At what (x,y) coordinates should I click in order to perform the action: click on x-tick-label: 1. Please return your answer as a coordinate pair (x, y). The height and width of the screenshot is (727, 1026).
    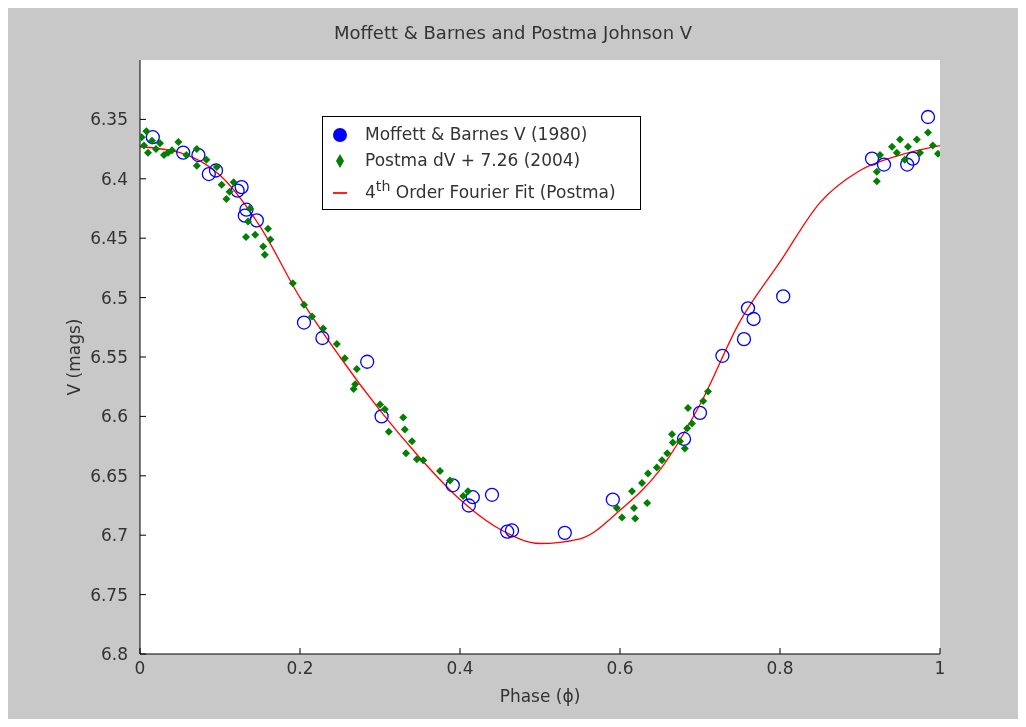
    Looking at the image, I should click on (940, 668).